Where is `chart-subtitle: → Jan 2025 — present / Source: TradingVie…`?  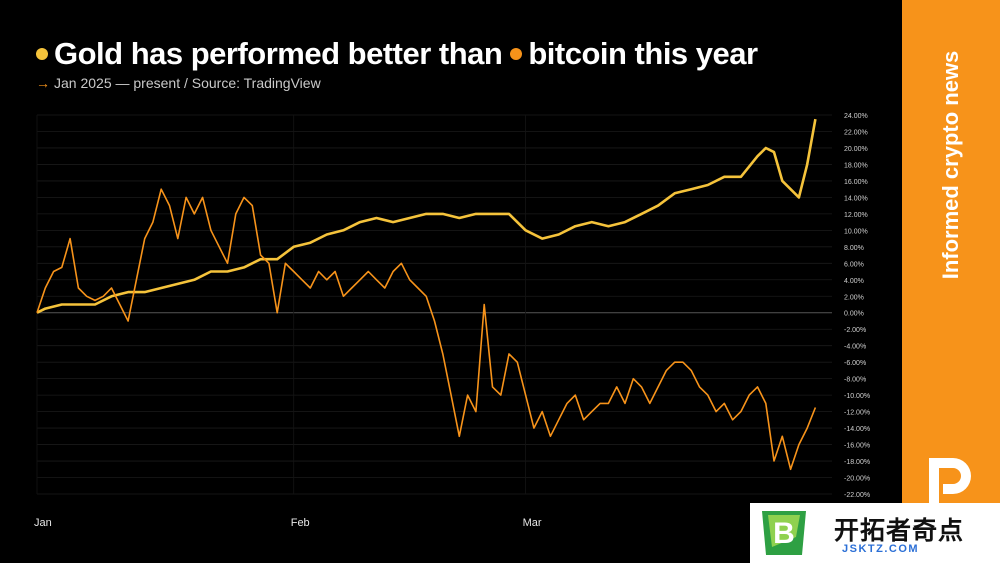 chart-subtitle: → Jan 2025 — present / Source: TradingVie… is located at coordinates (178, 83).